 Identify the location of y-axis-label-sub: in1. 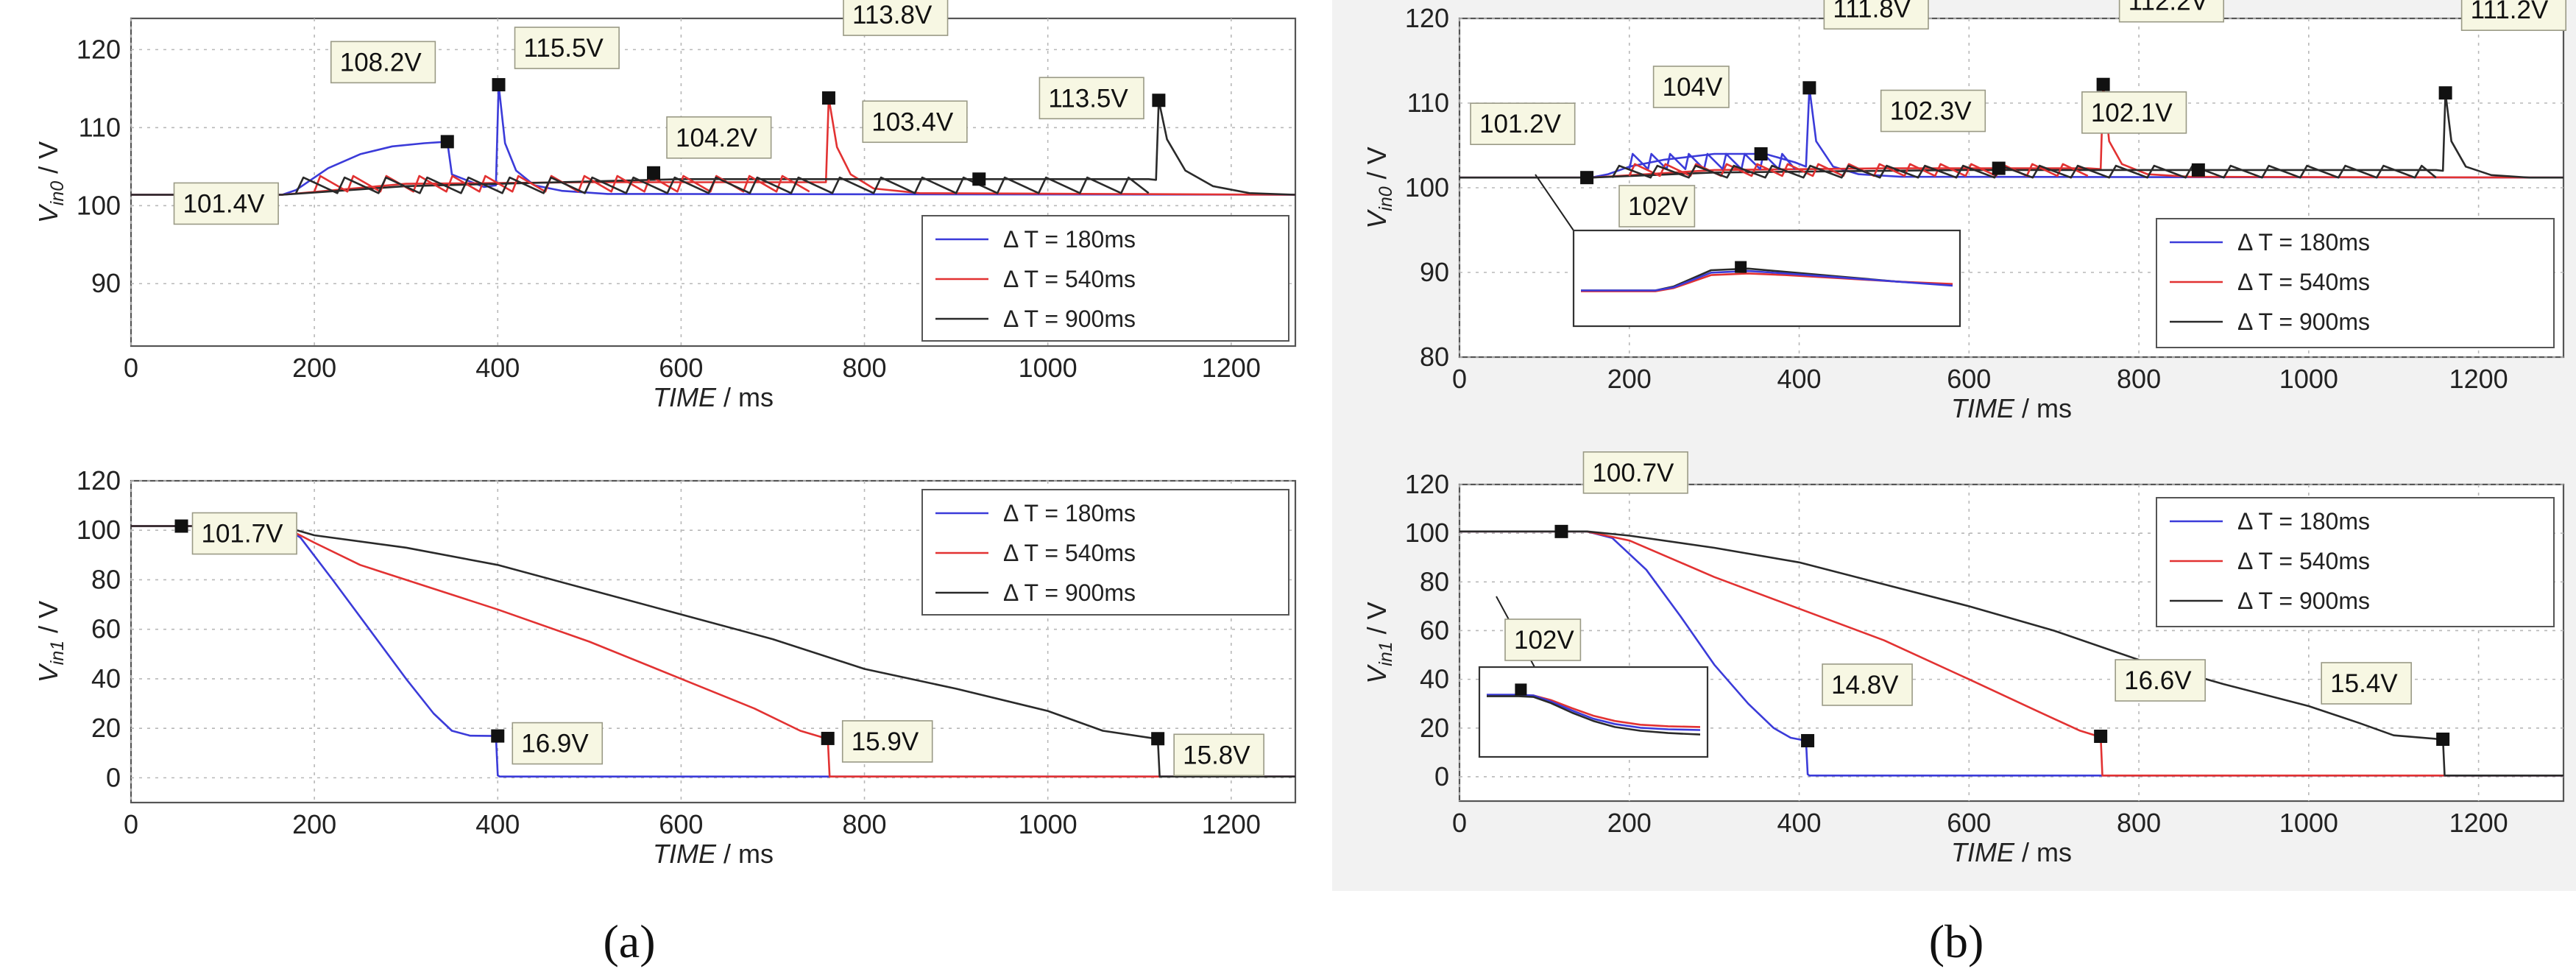
(1386, 653).